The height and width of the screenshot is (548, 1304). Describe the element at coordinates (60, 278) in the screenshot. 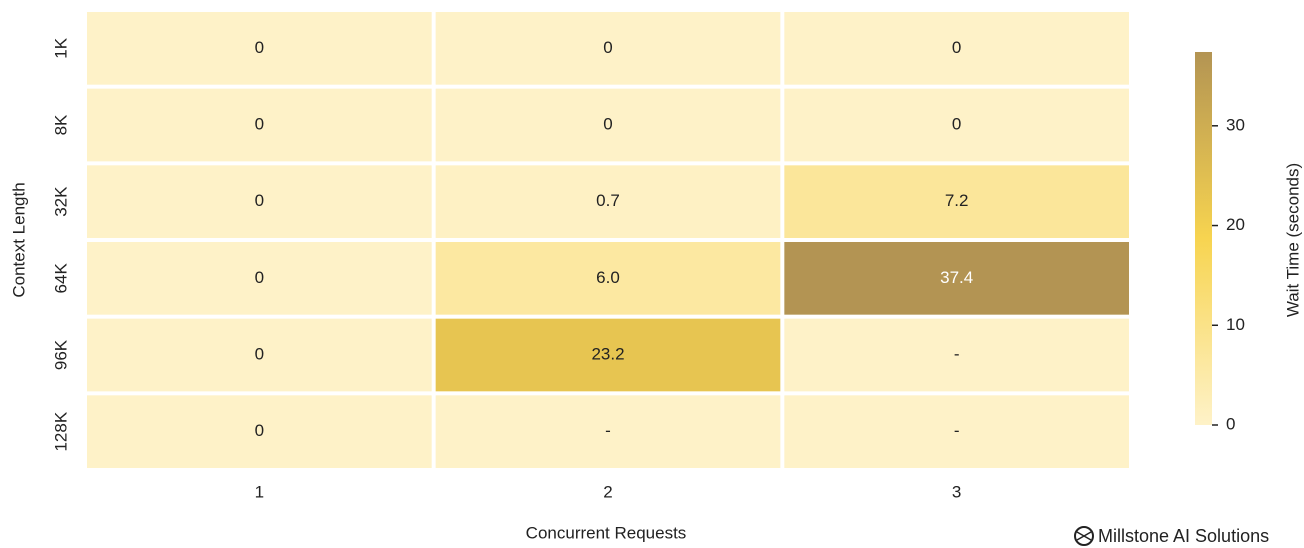

I see `y-tick-label: 64K` at that location.